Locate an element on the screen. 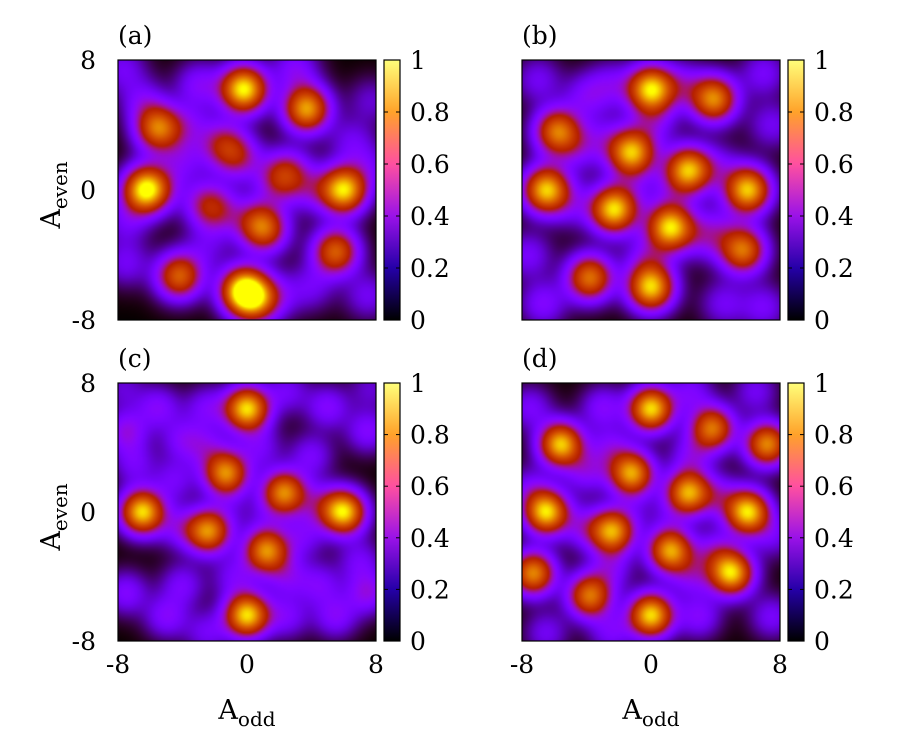 This screenshot has height=750, width=900. panel-label: (c) is located at coordinates (135, 358).